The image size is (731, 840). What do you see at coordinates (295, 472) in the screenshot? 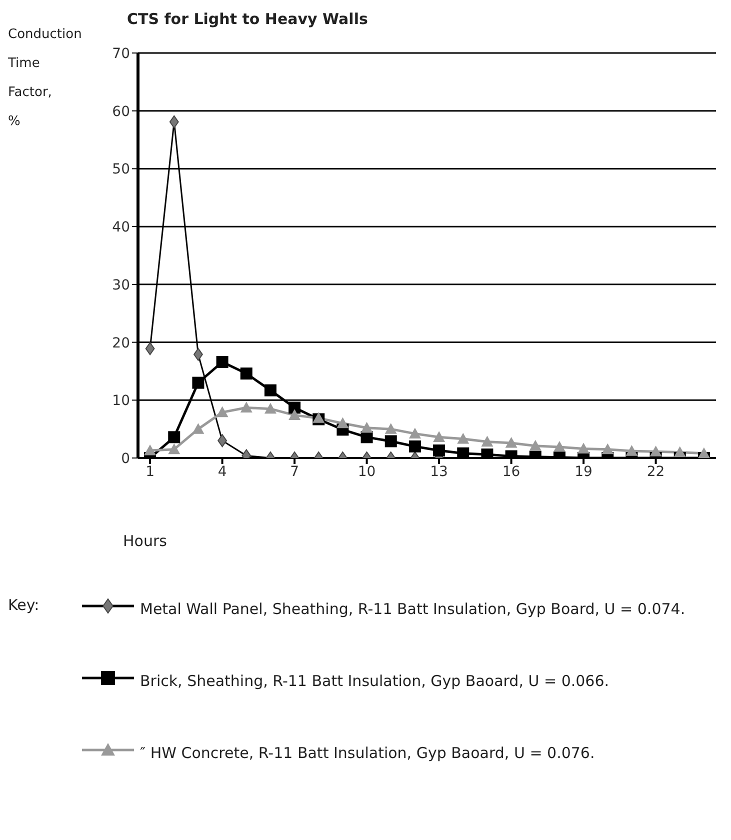
I see `x-tick-label: 7` at bounding box center [295, 472].